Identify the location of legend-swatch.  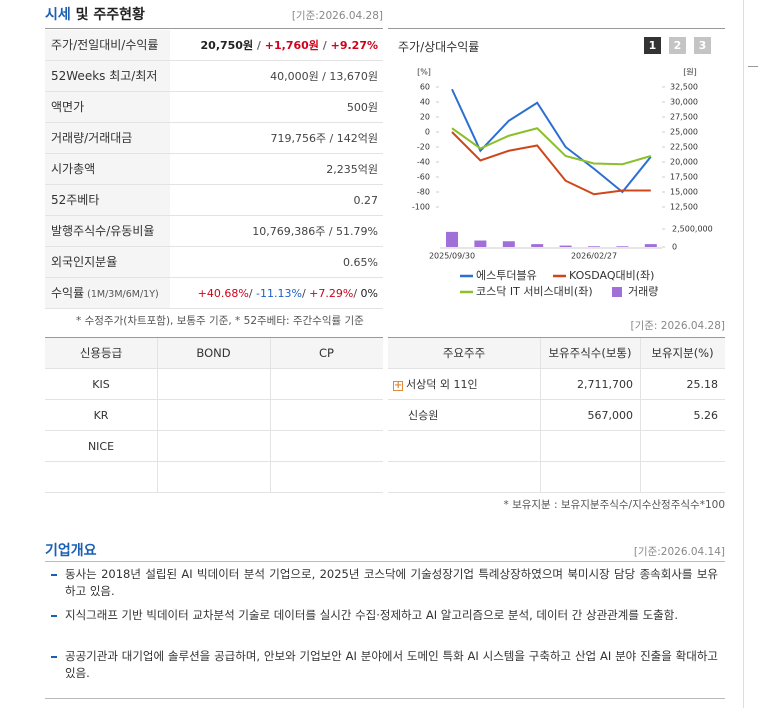
(617, 292).